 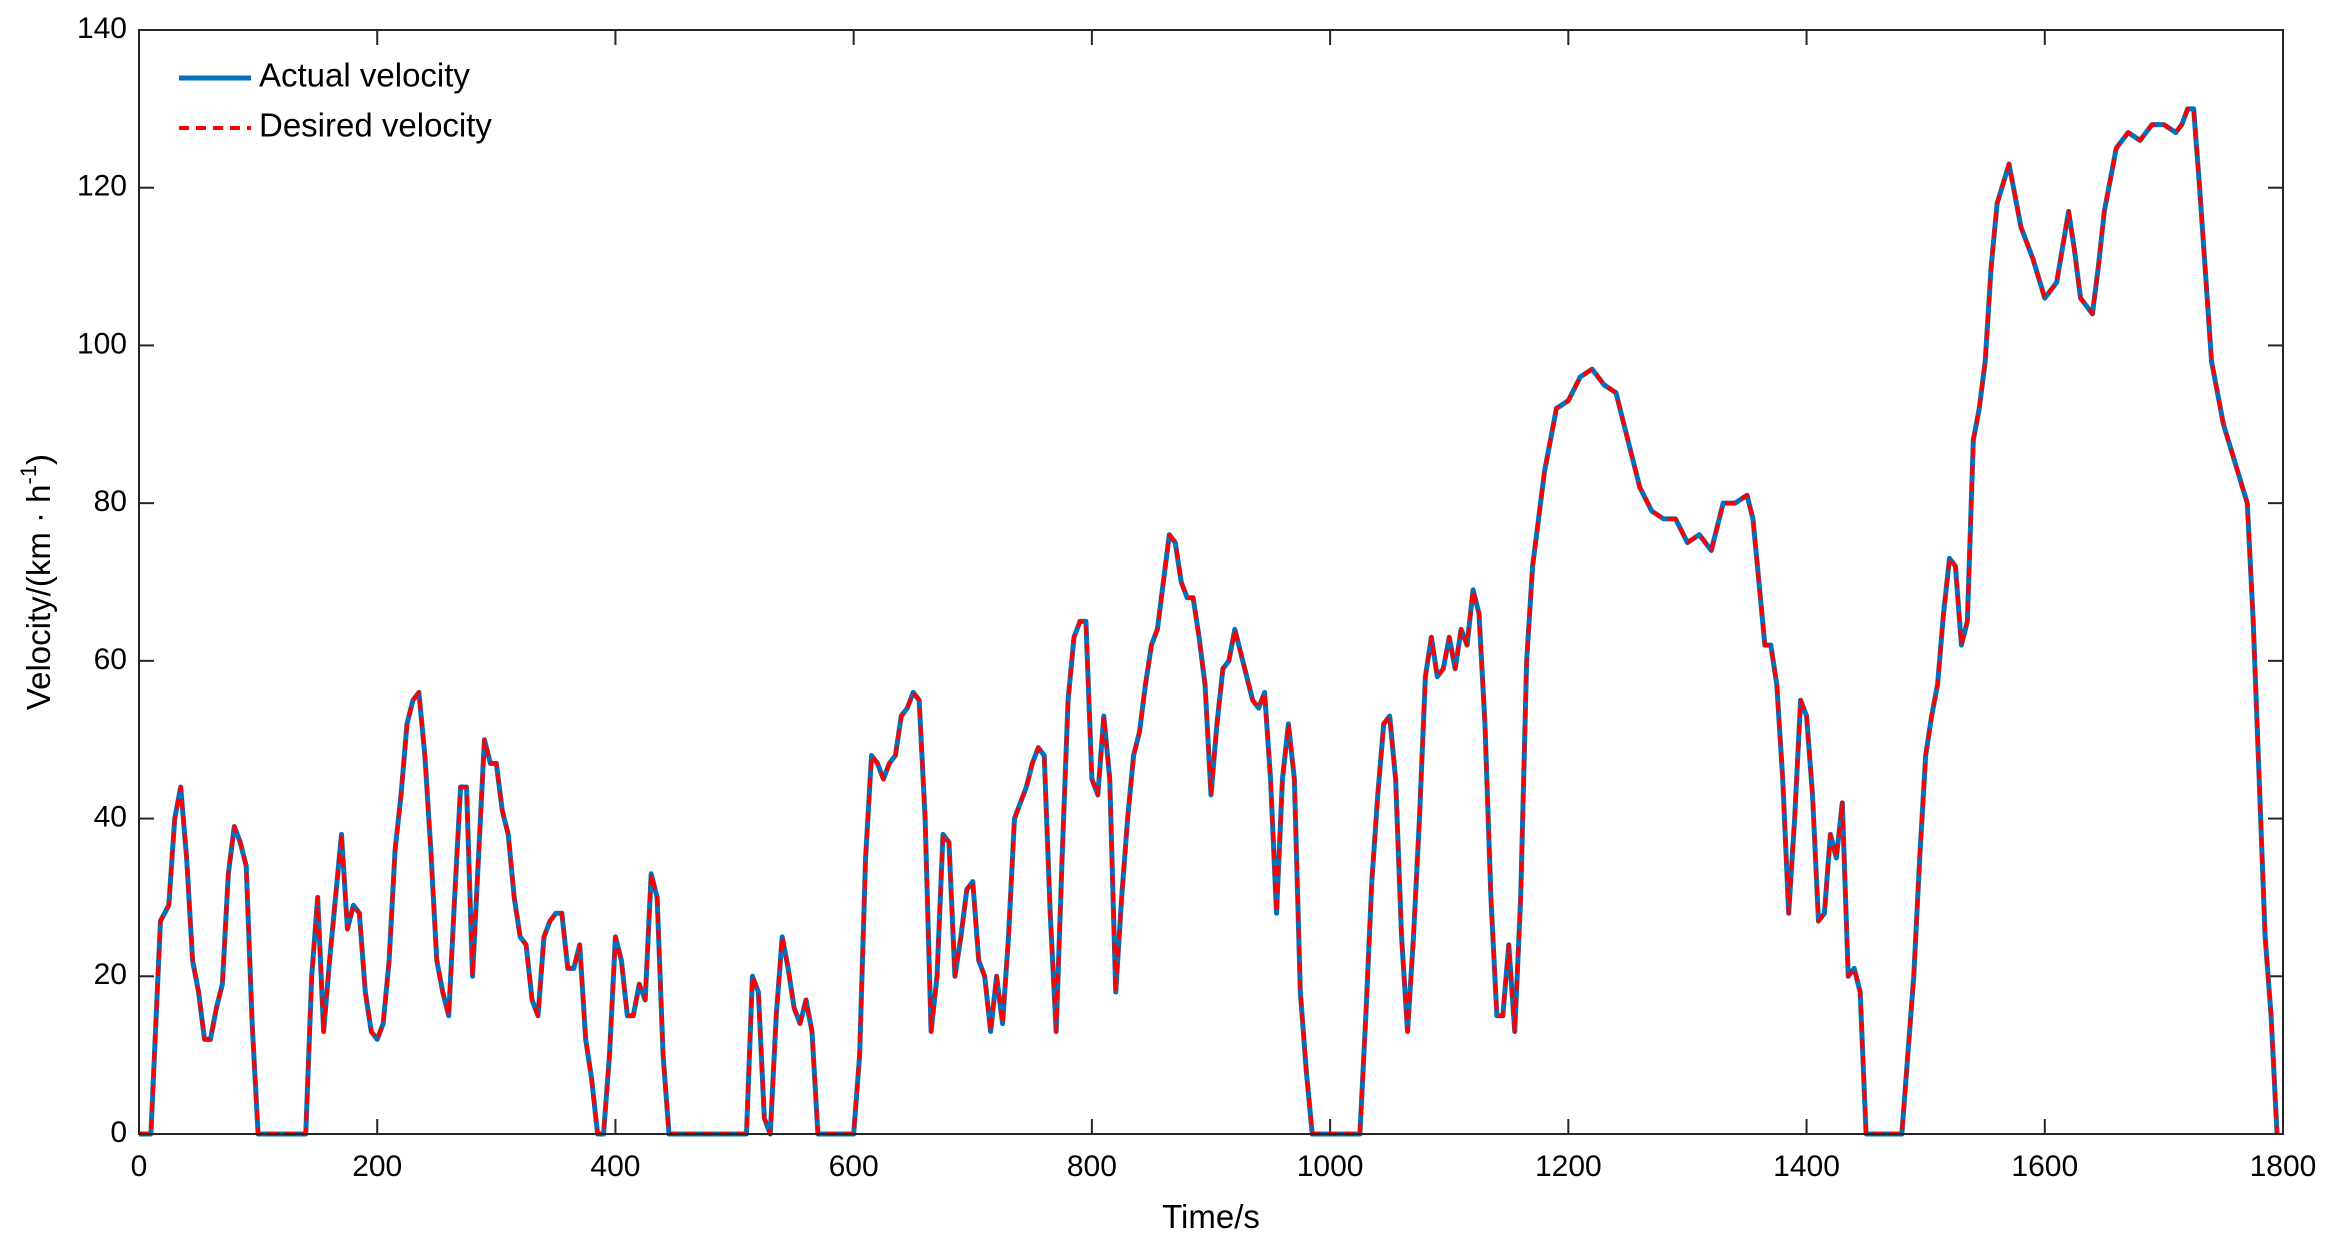 I want to click on x-tick-label: 400, so click(x=615, y=1166).